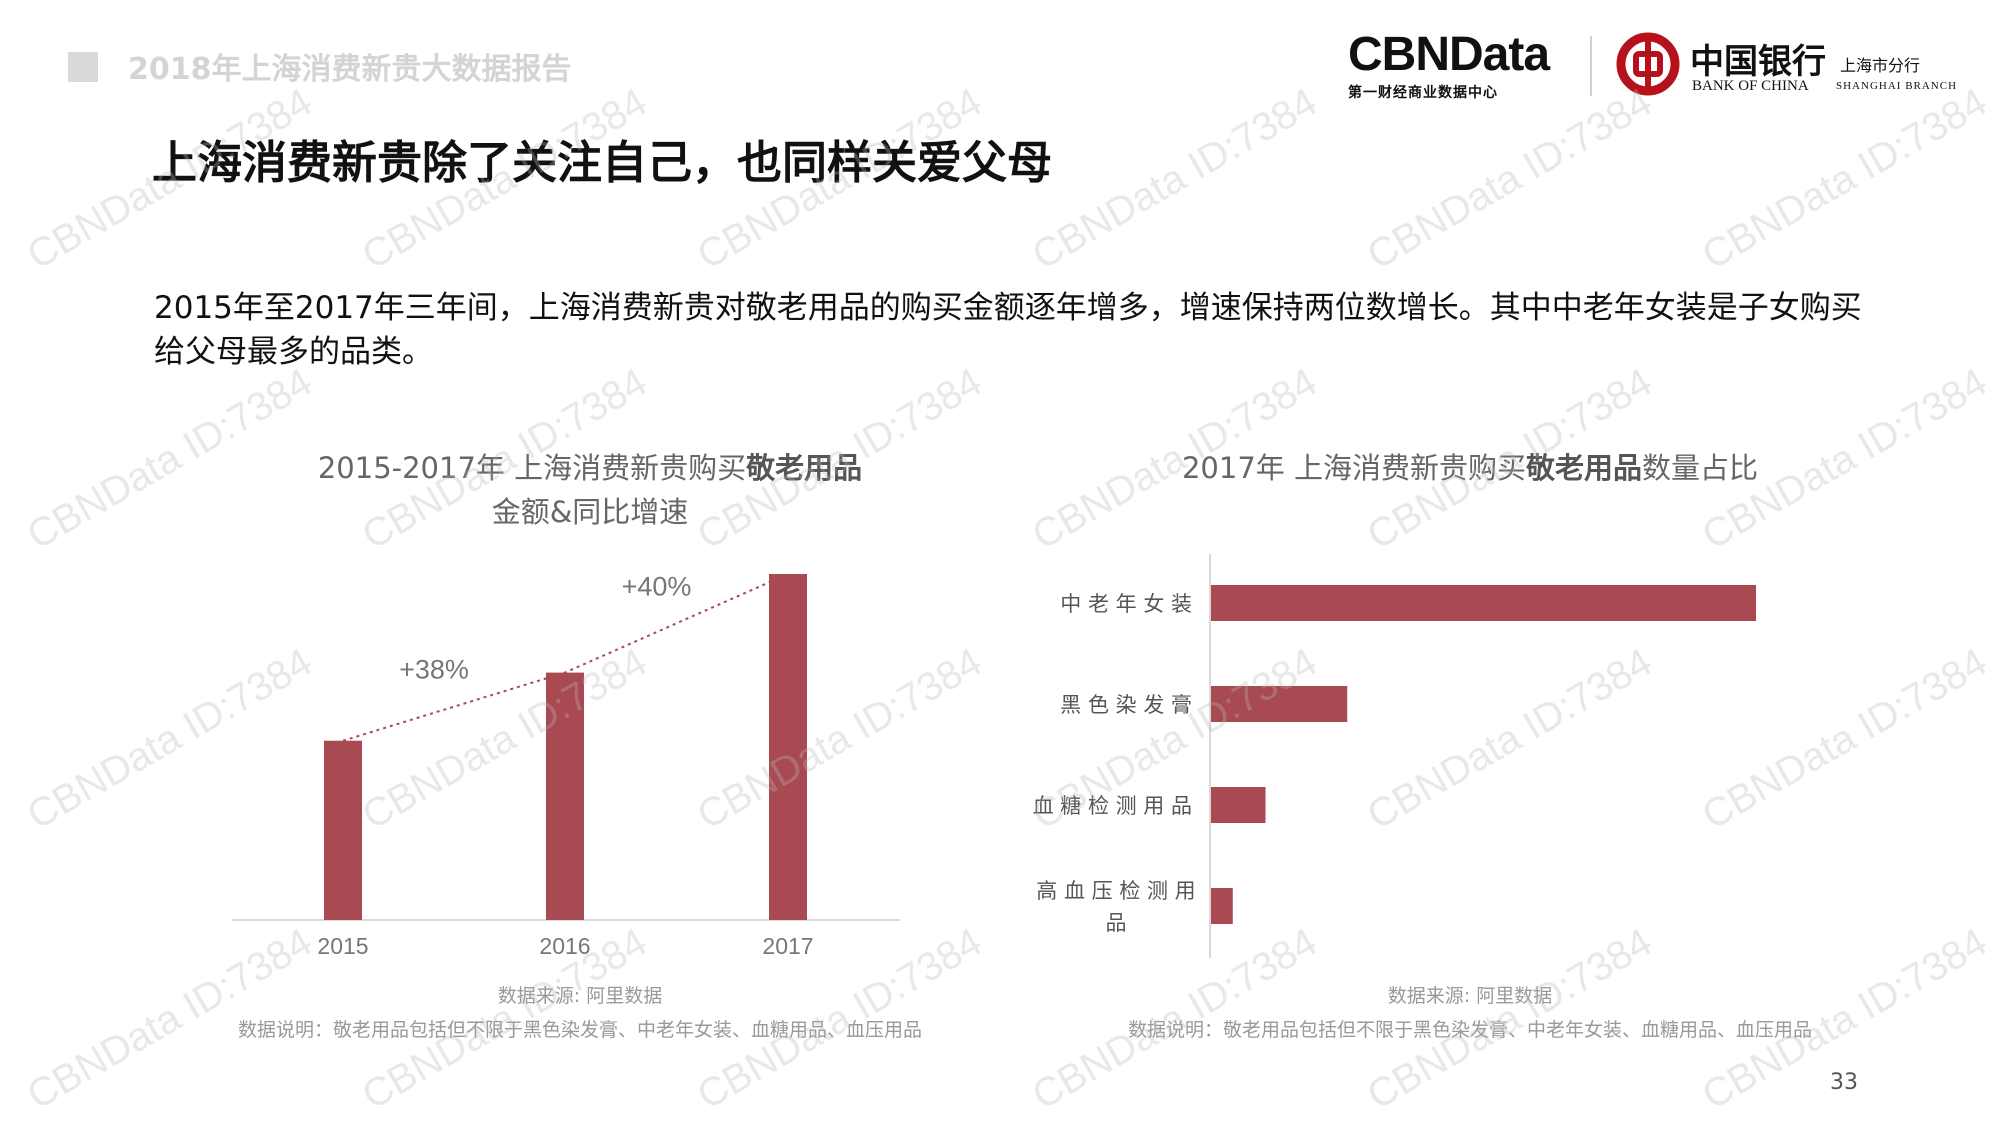 This screenshot has height=1125, width=2000. I want to click on cbndata-subtitle: 第一财经商业数据中心, so click(1423, 93).